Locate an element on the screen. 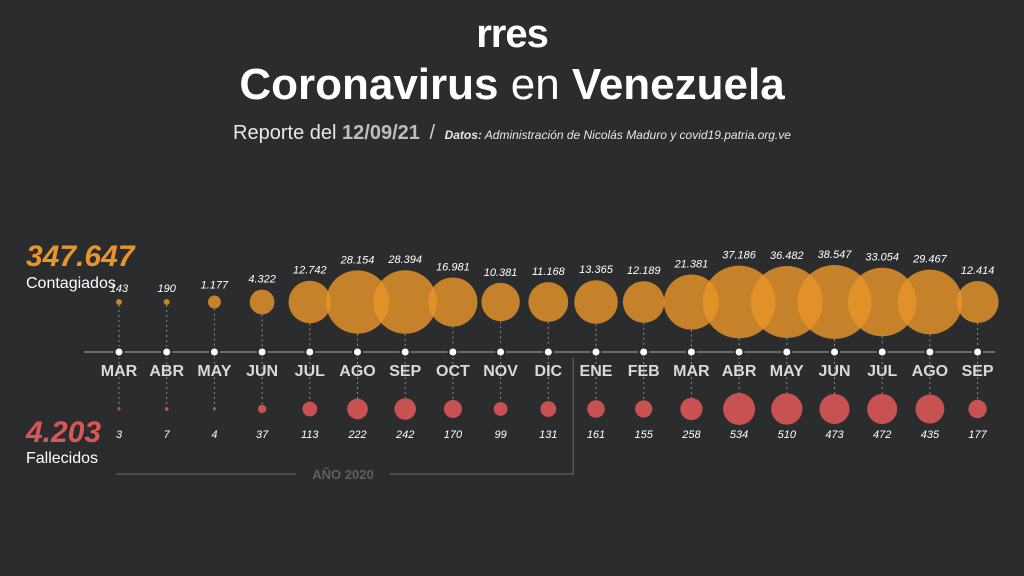 This screenshot has height=576, width=1024. case-value-label: 36.482 is located at coordinates (787, 256).